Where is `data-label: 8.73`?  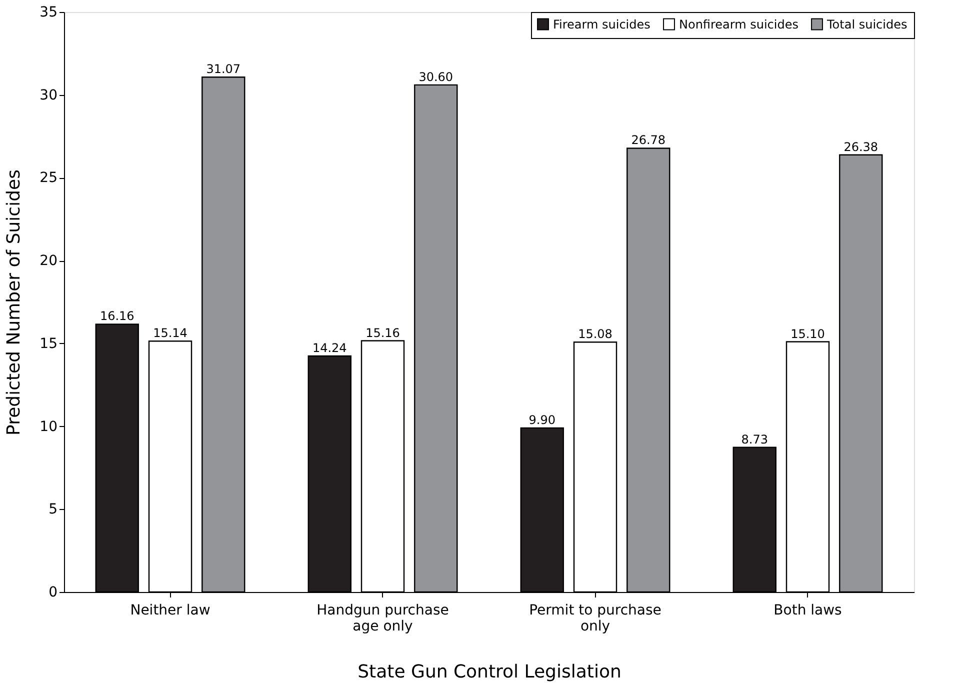
data-label: 8.73 is located at coordinates (754, 439).